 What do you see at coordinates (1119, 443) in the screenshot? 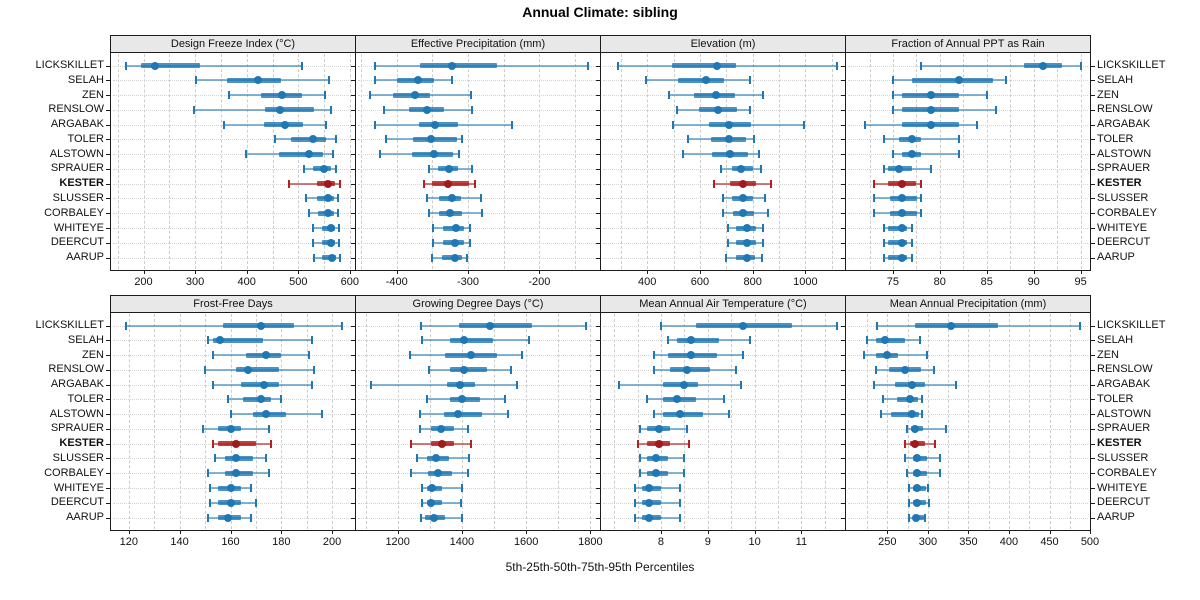
I see `site-label-right-kester: KESTER` at bounding box center [1119, 443].